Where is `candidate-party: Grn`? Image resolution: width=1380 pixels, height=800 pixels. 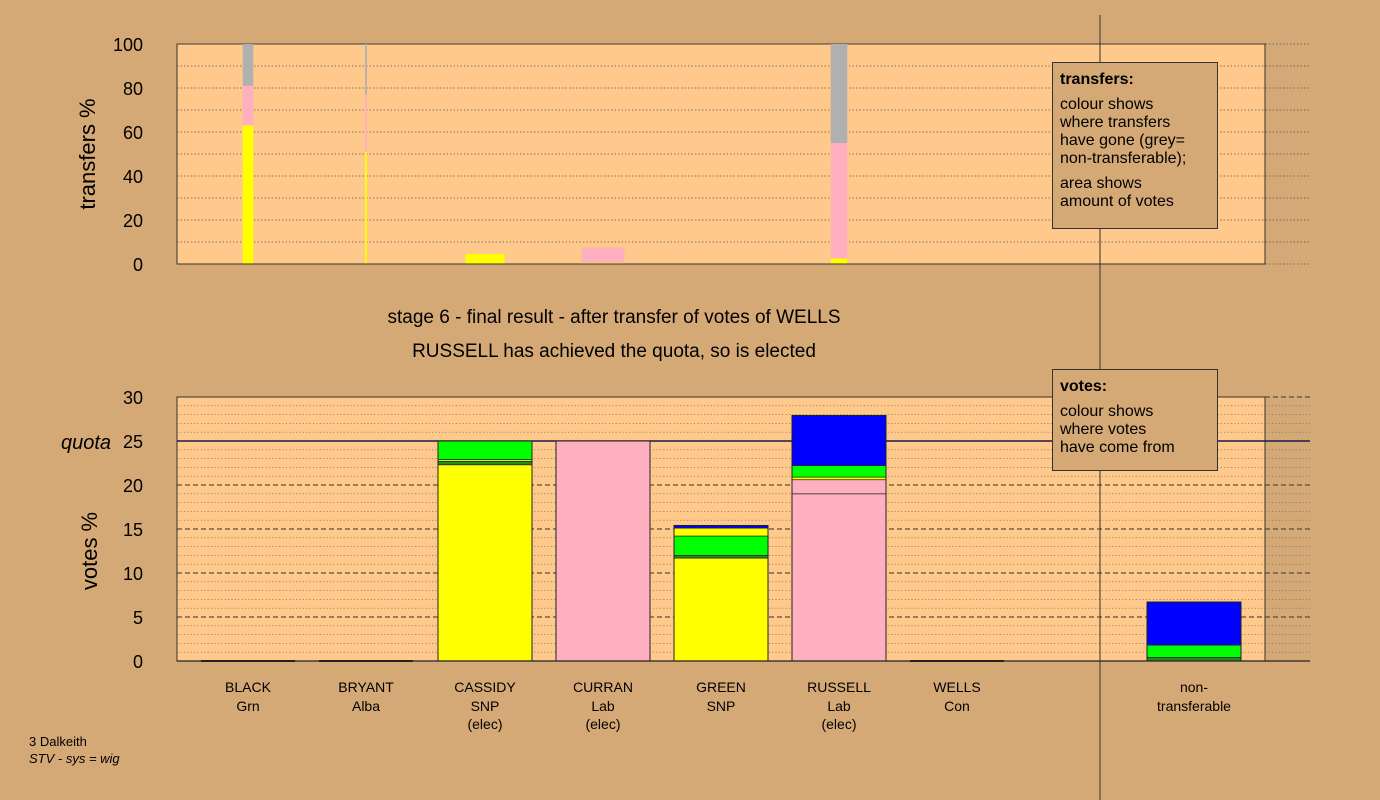 candidate-party: Grn is located at coordinates (247, 706).